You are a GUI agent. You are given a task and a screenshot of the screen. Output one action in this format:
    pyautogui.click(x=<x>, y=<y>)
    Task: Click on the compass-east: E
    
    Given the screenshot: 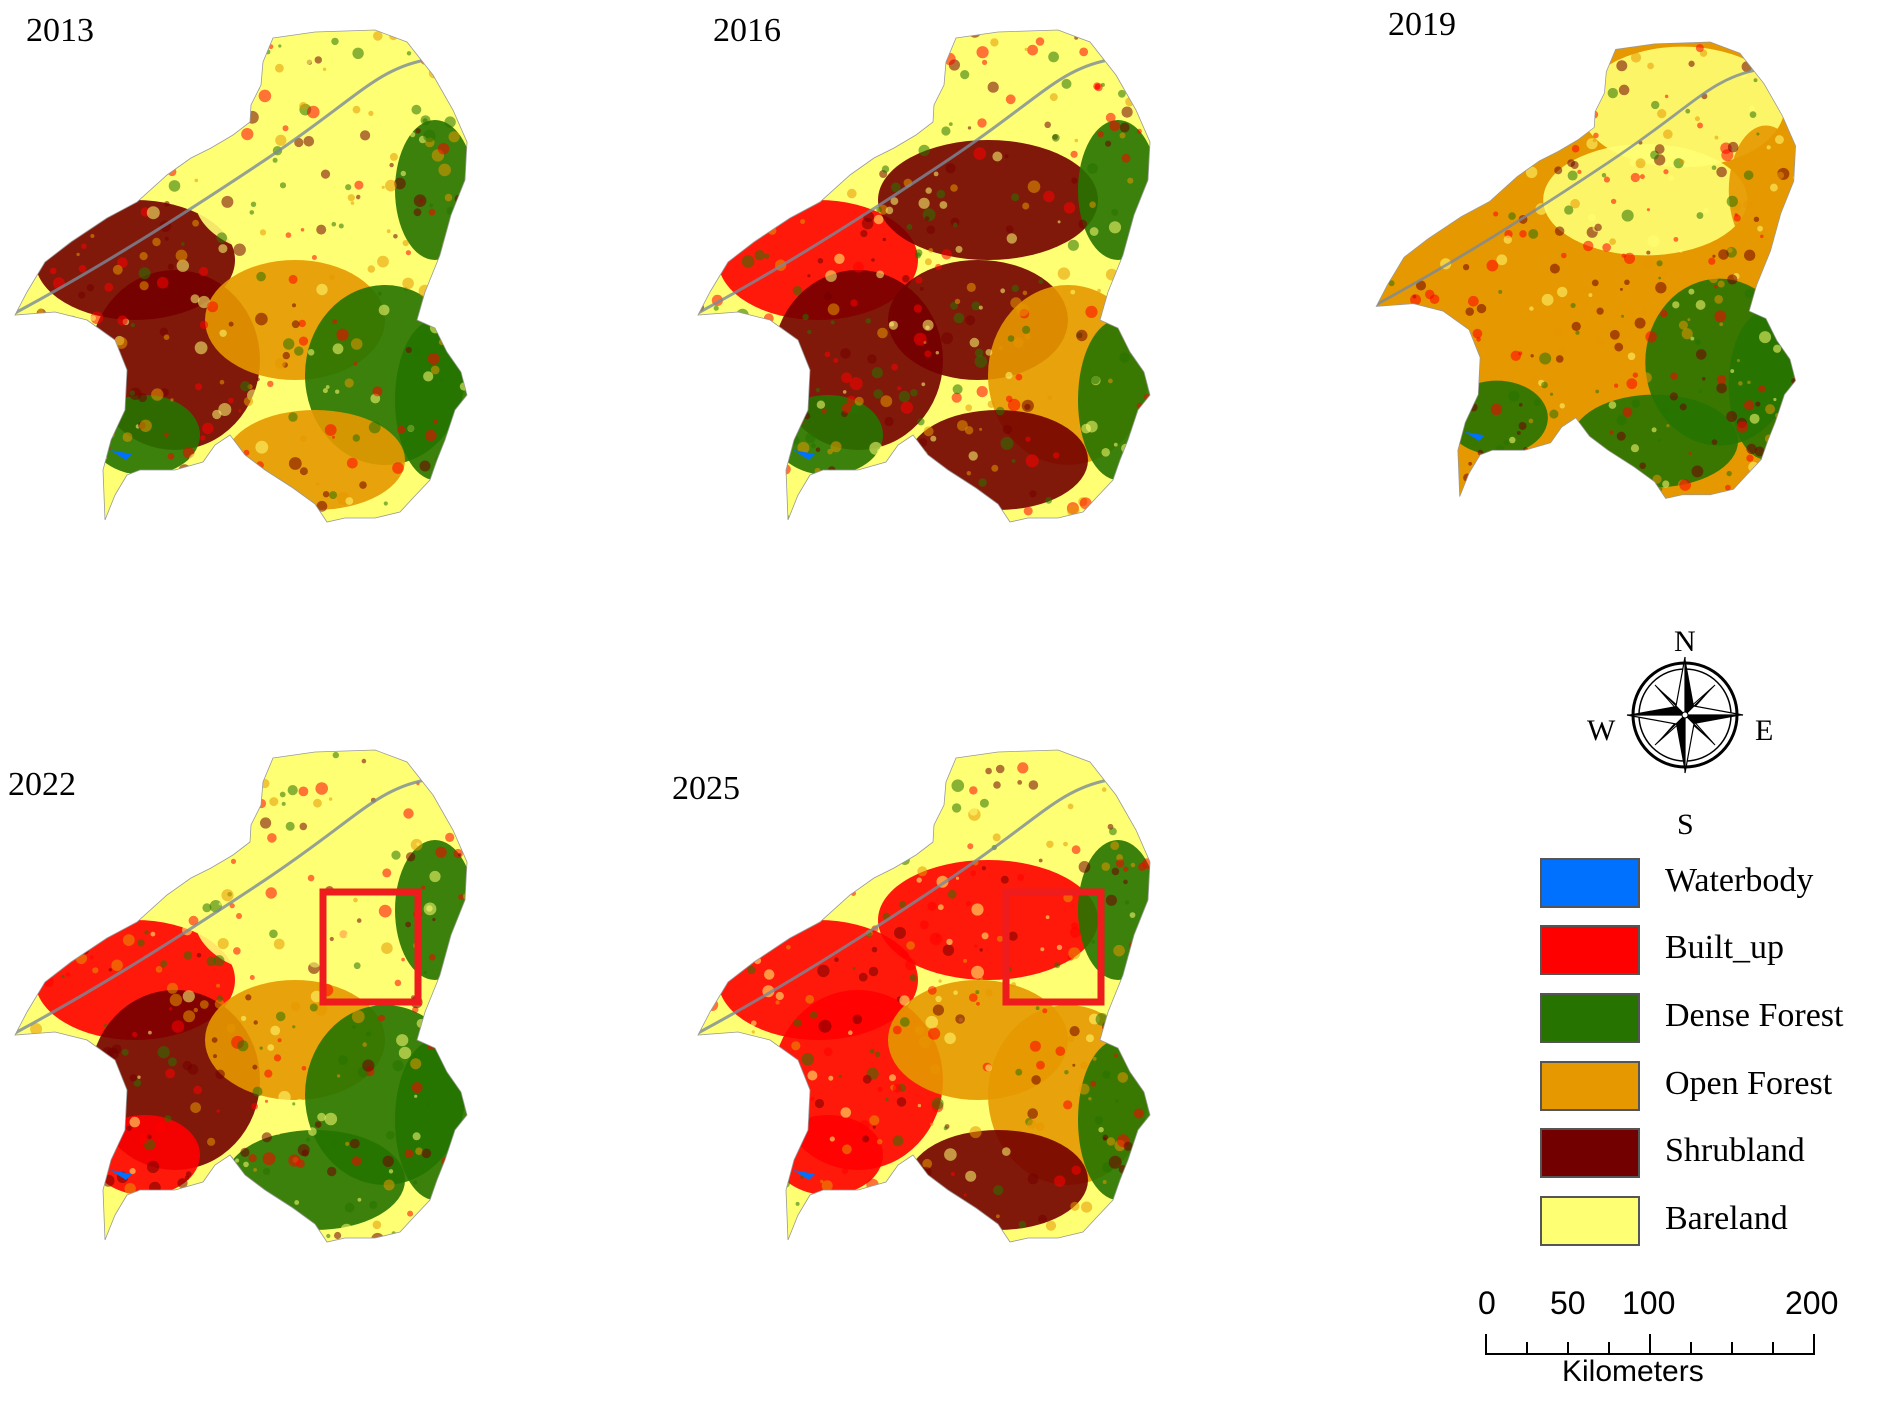 What is the action you would take?
    pyautogui.click(x=1764, y=730)
    